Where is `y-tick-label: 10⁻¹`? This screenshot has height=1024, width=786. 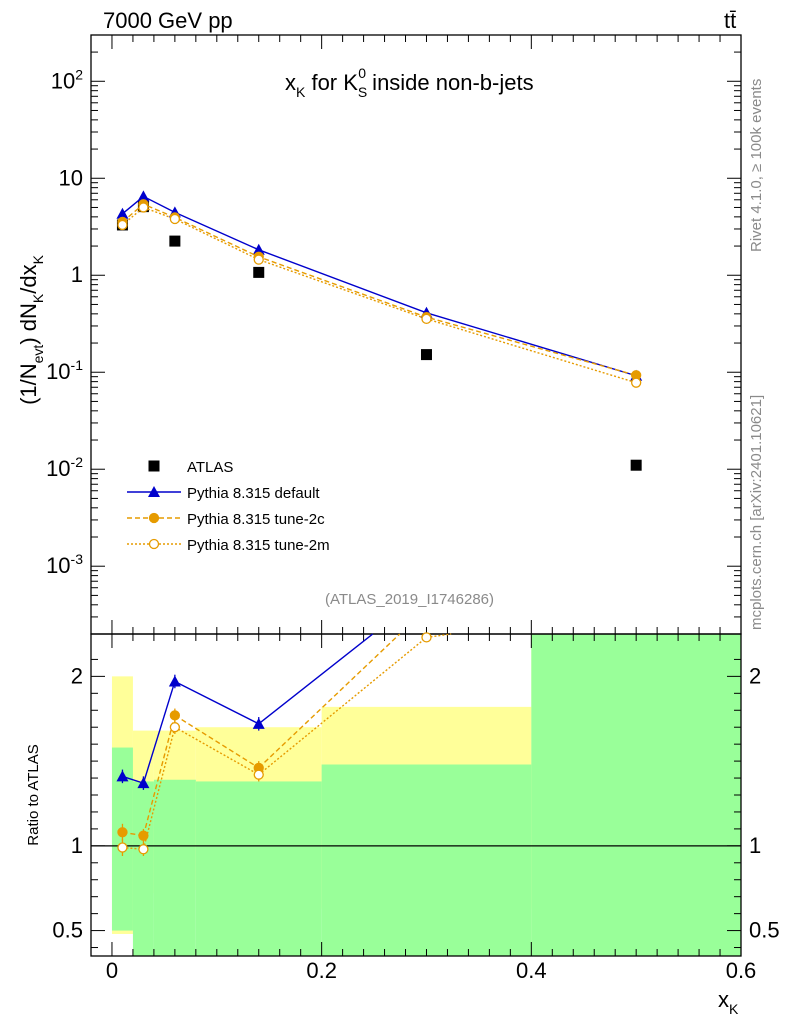 y-tick-label: 10⁻¹ is located at coordinates (64, 370).